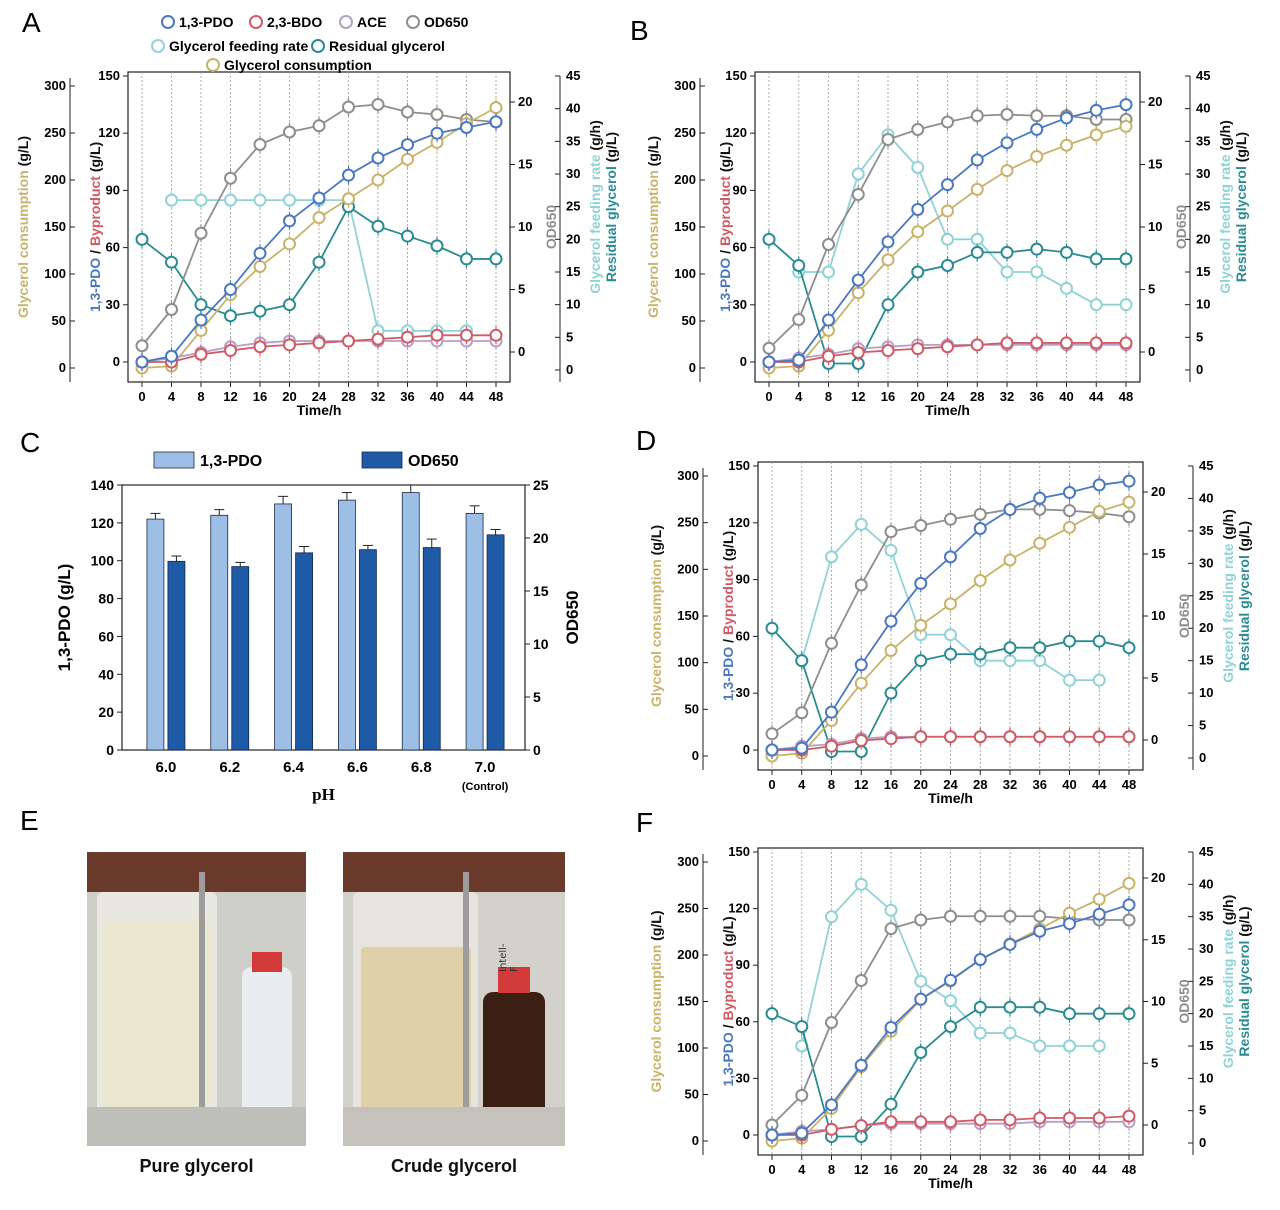  I want to click on y-axis-title-pdo: 1,3-PDO / Byproduct (g/L), so click(725, 227).